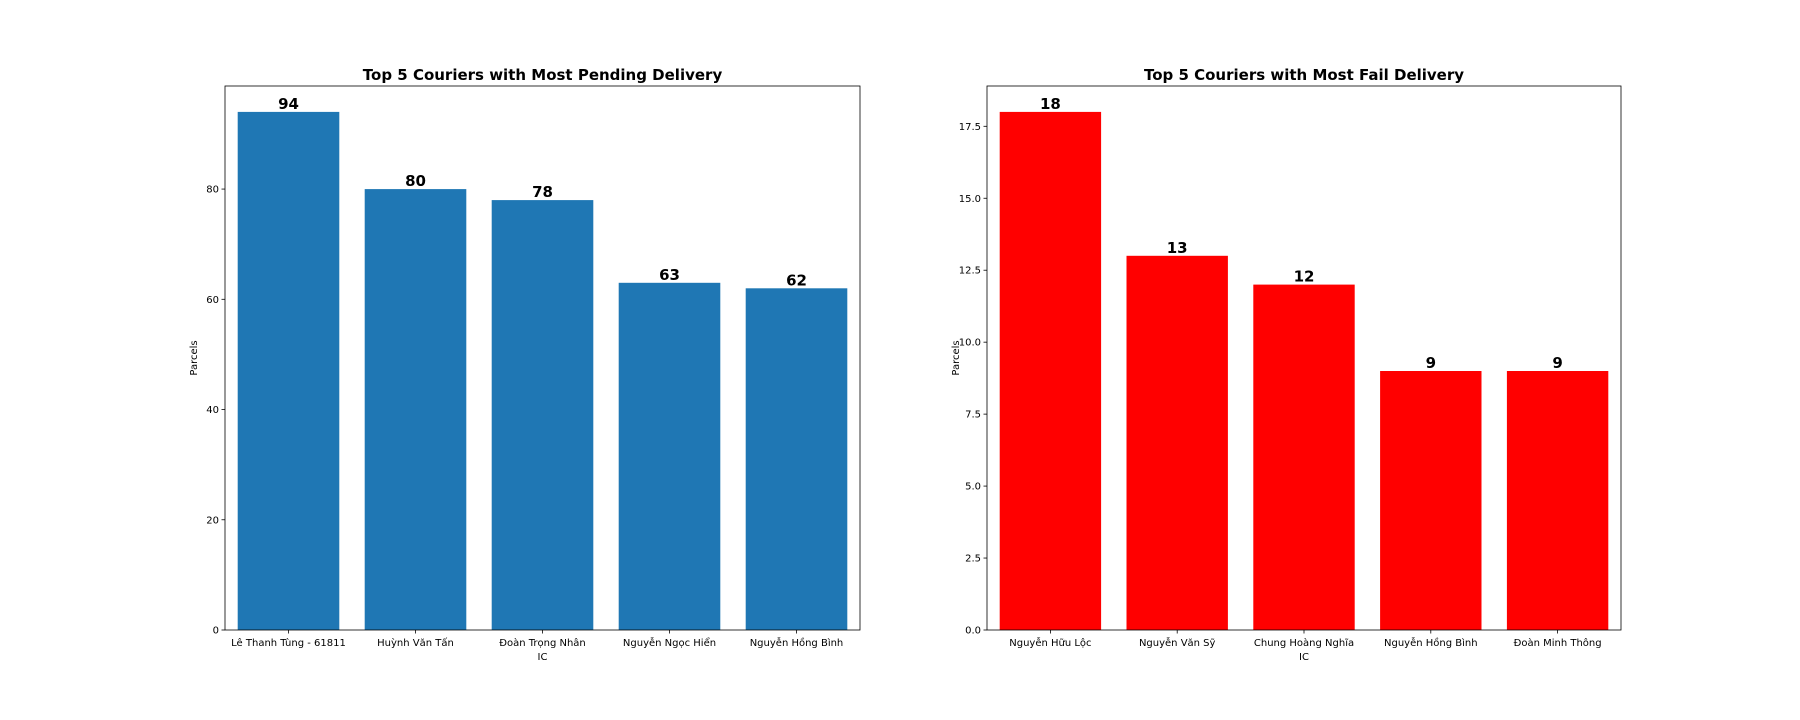 The image size is (1800, 720). Describe the element at coordinates (542, 192) in the screenshot. I see `value-label-3: 78` at that location.